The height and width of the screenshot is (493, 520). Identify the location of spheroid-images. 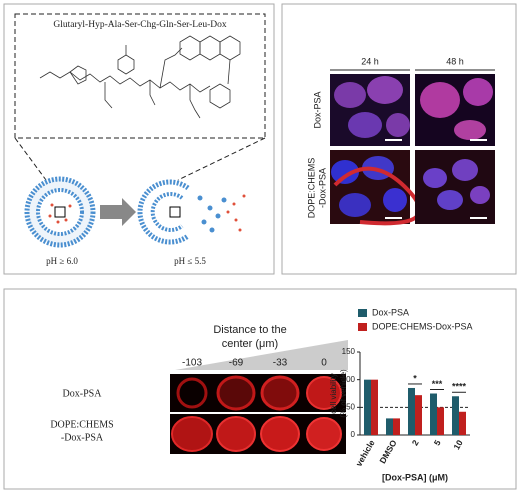
(258, 414).